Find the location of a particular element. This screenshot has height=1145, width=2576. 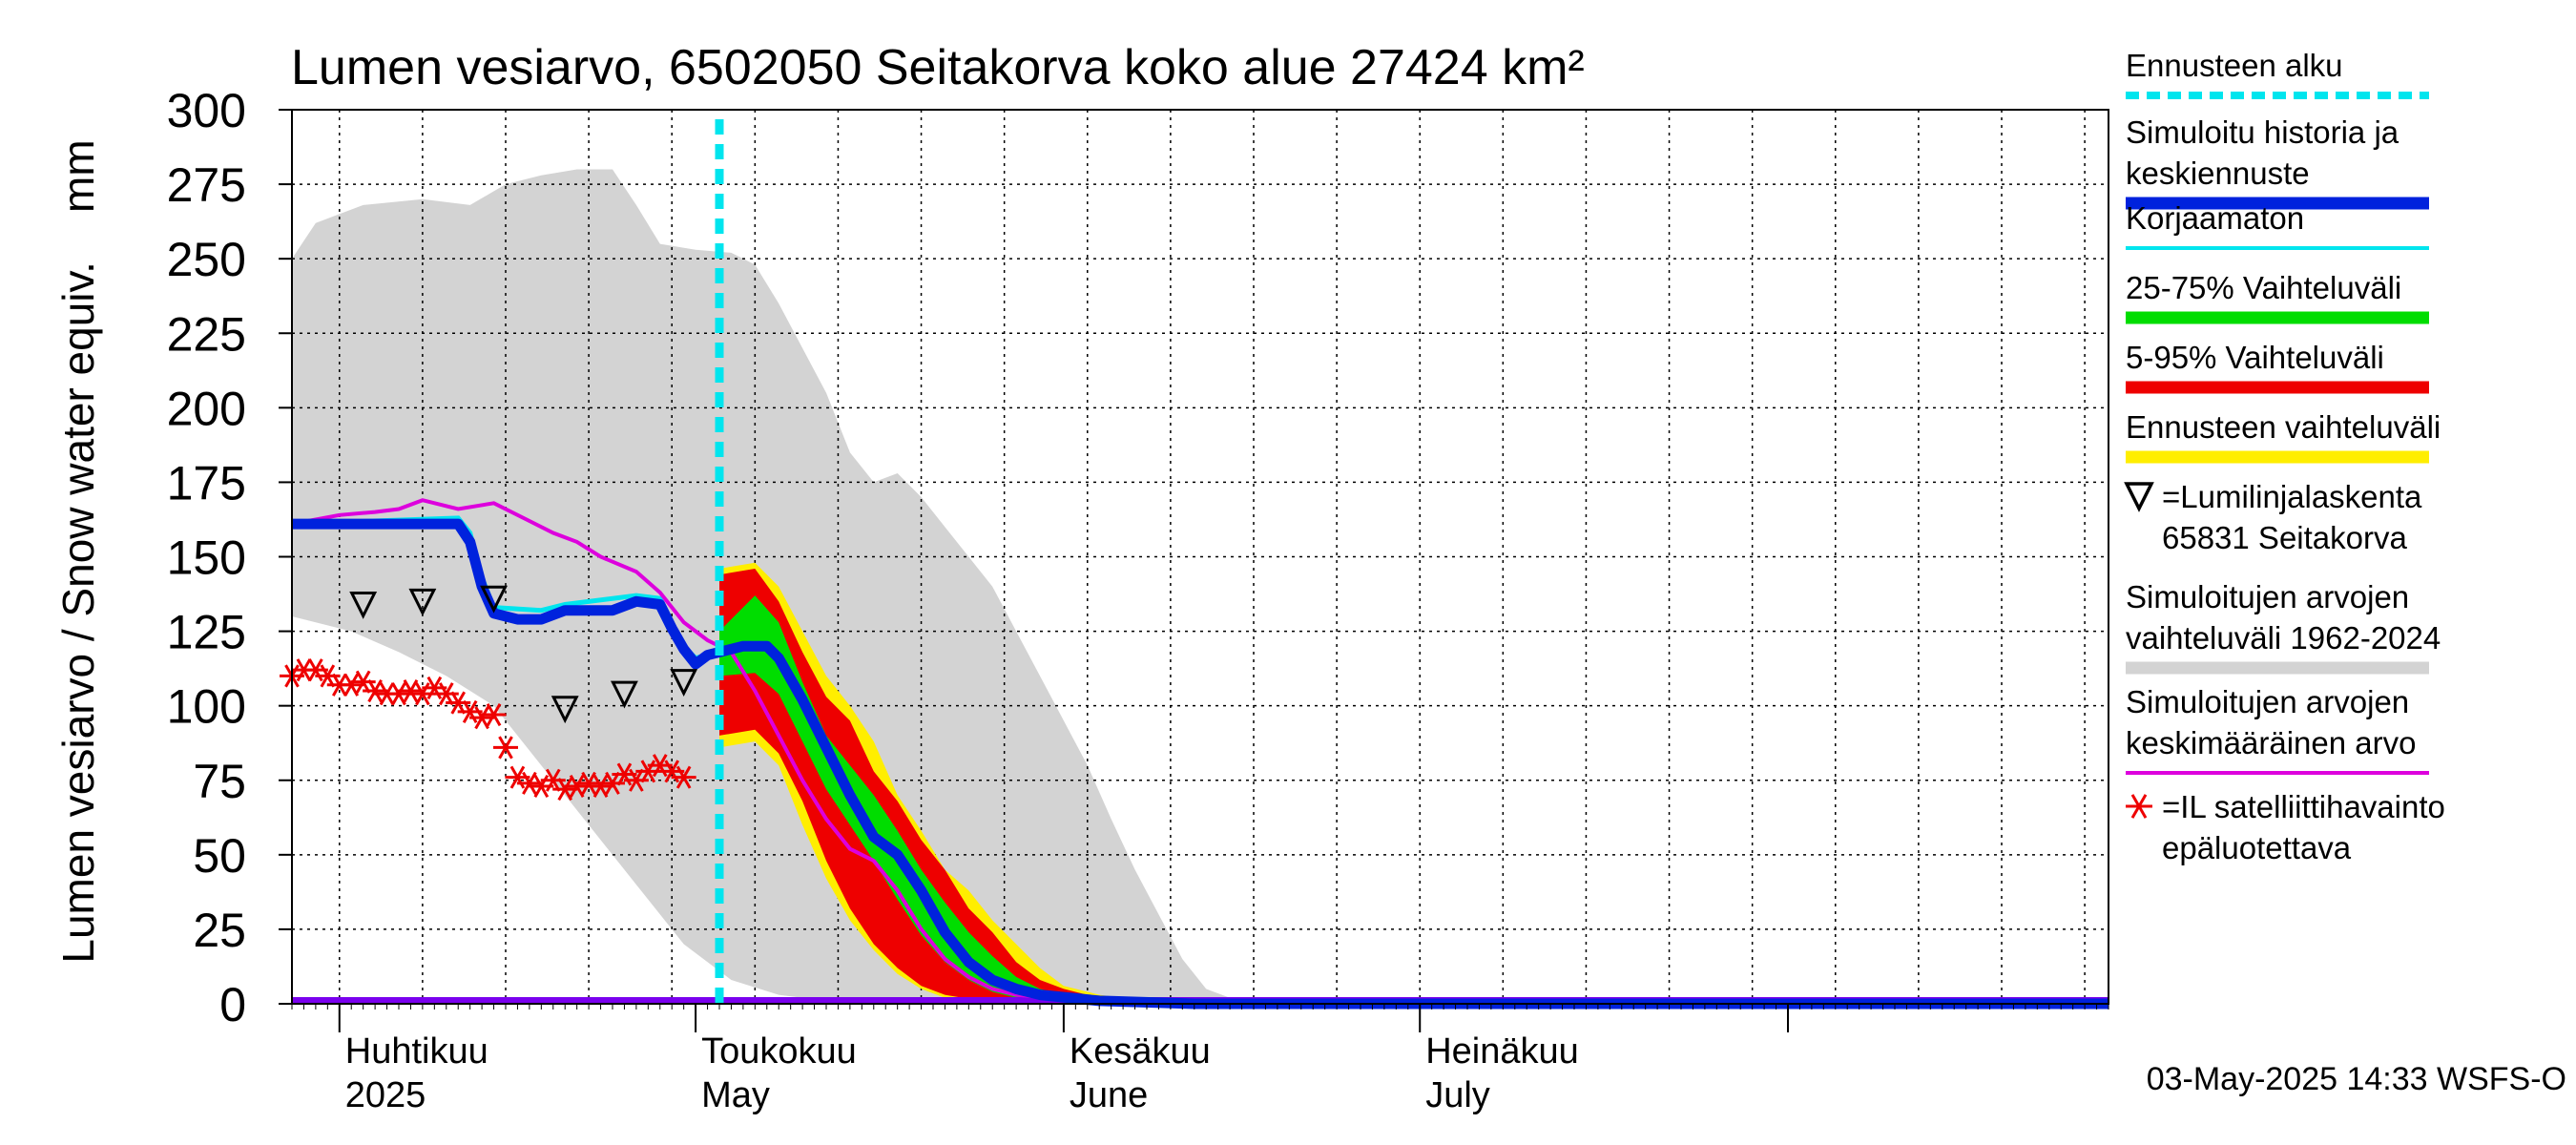

legend-label: vaihteluväli 1962-2024 is located at coordinates (2283, 638).